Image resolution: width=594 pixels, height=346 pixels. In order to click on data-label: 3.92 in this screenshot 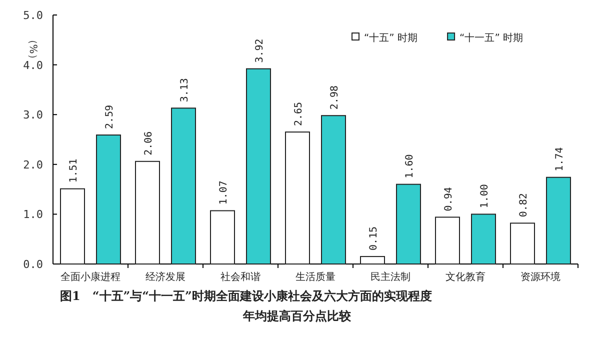, I will do `click(260, 50)`.